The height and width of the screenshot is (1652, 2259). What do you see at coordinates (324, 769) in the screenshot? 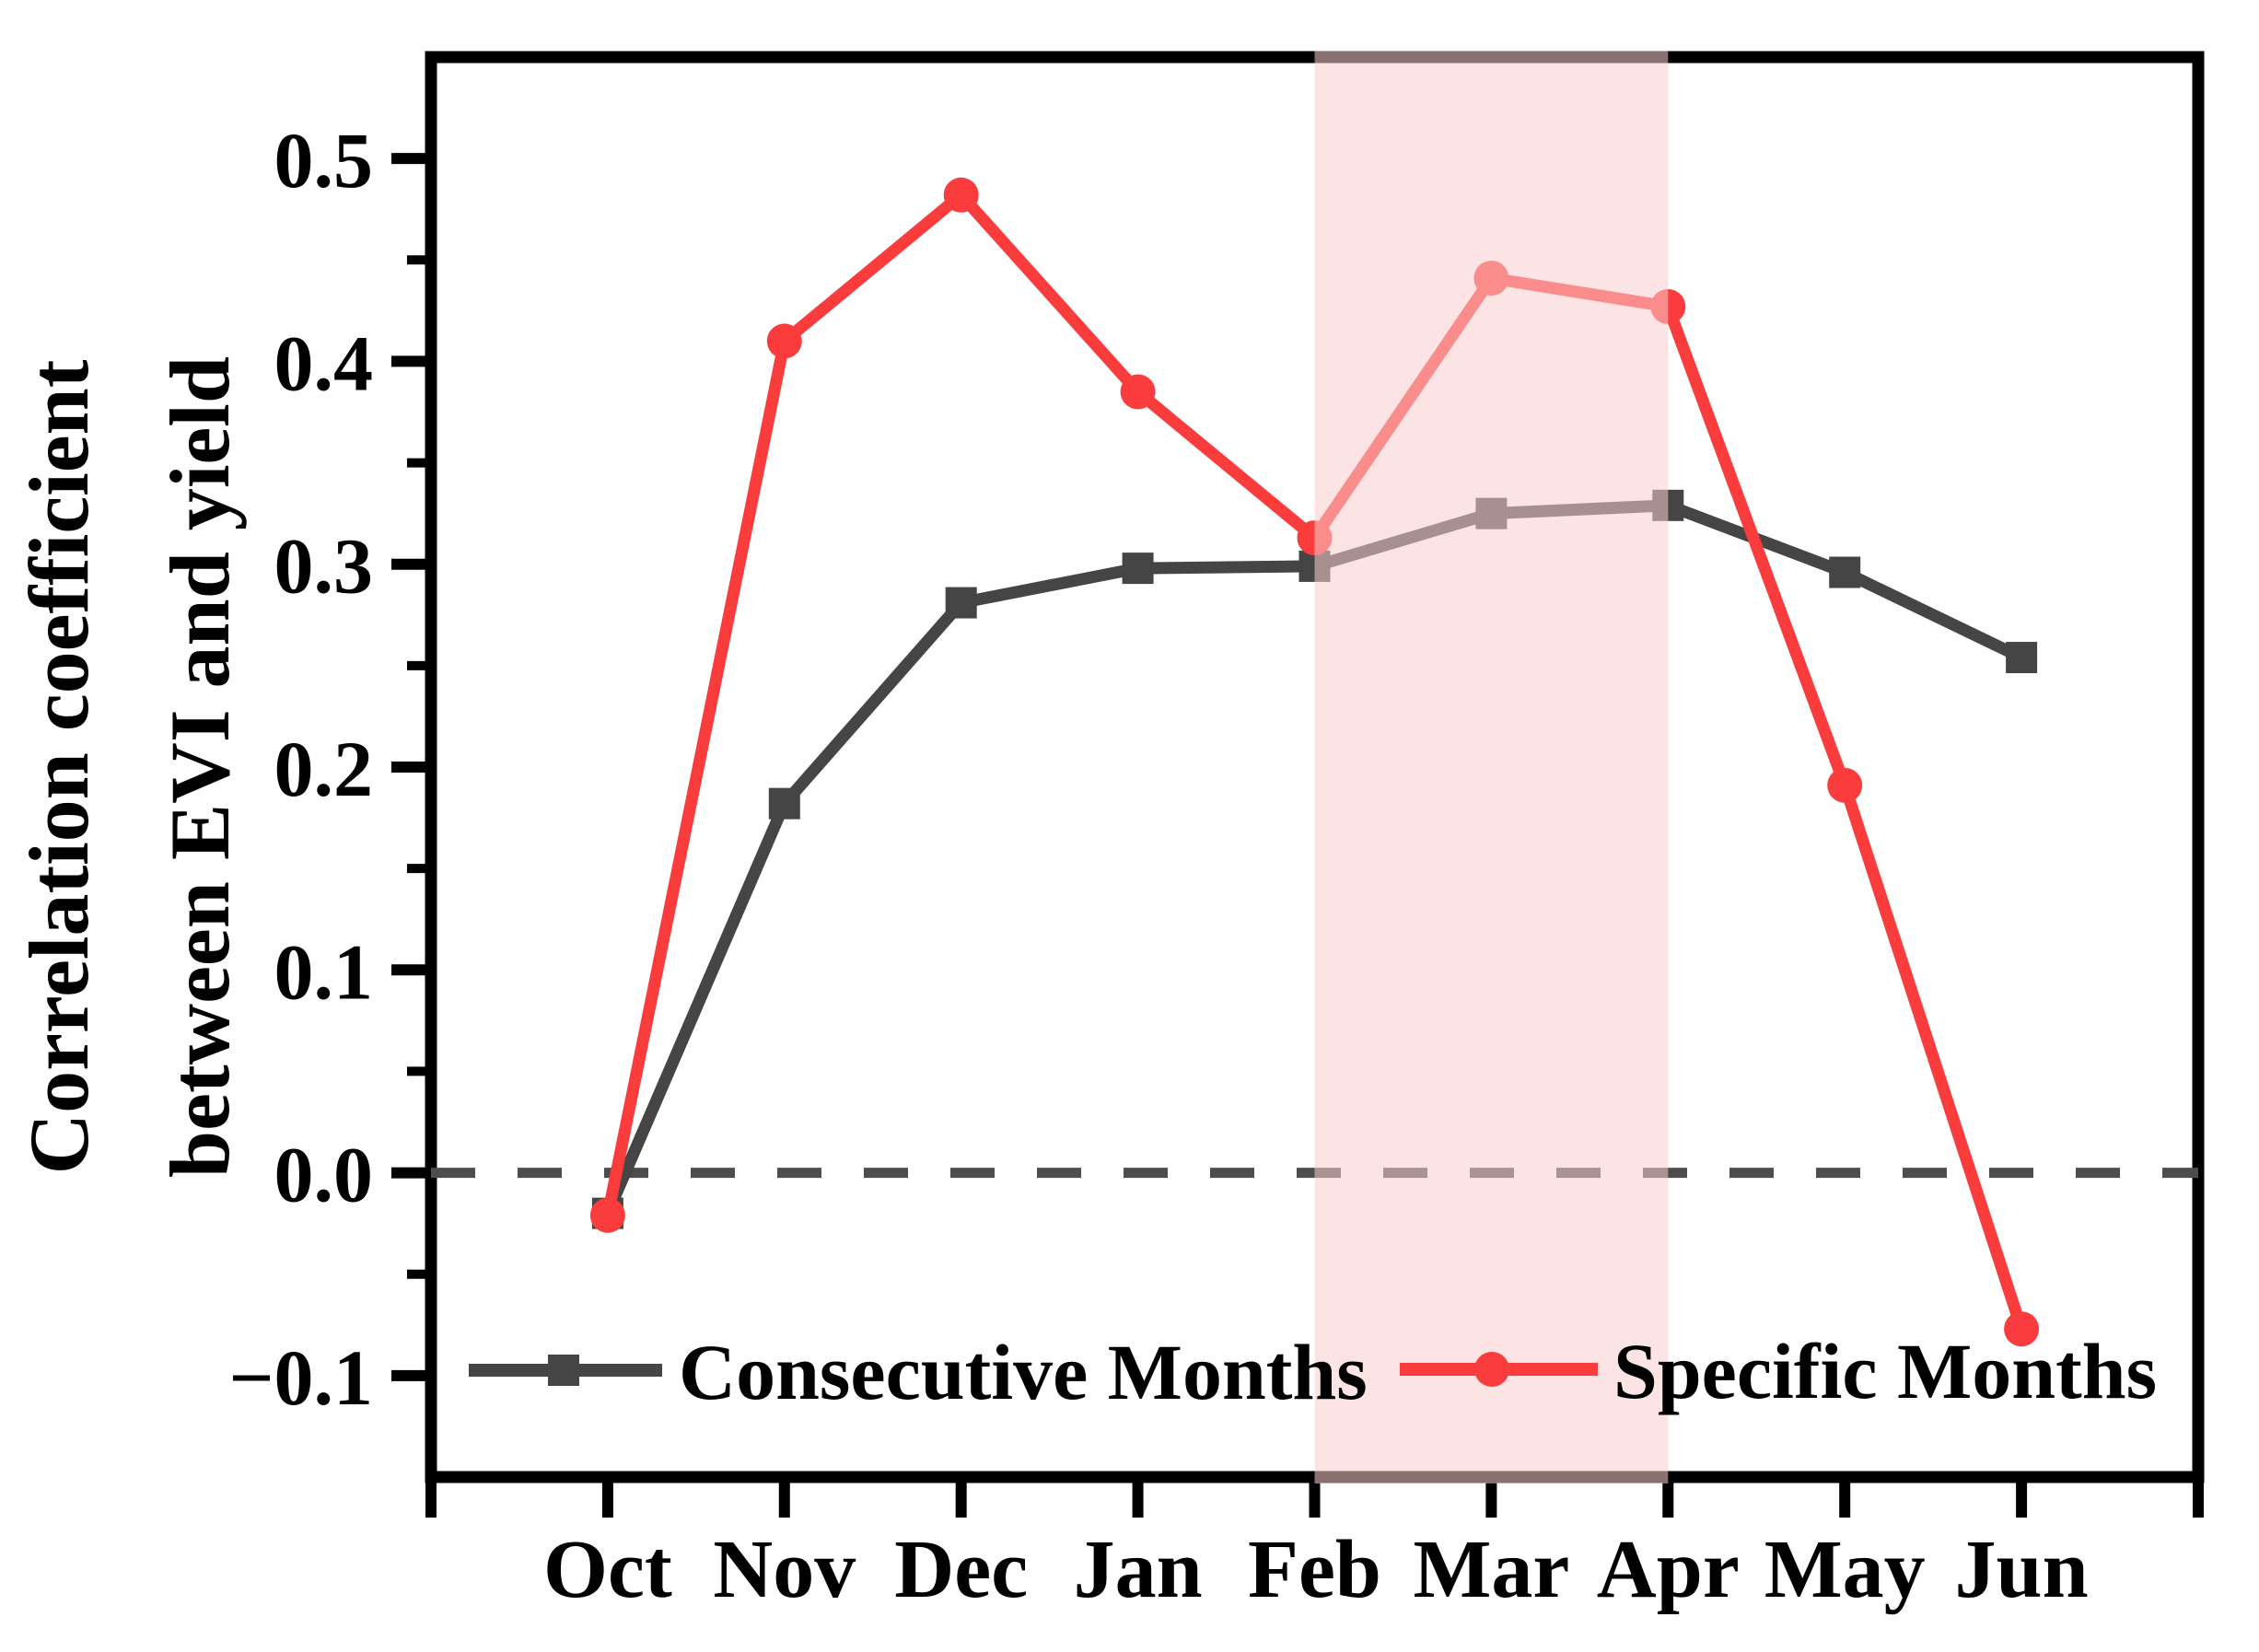
I see `y-tick-label: 0.2` at bounding box center [324, 769].